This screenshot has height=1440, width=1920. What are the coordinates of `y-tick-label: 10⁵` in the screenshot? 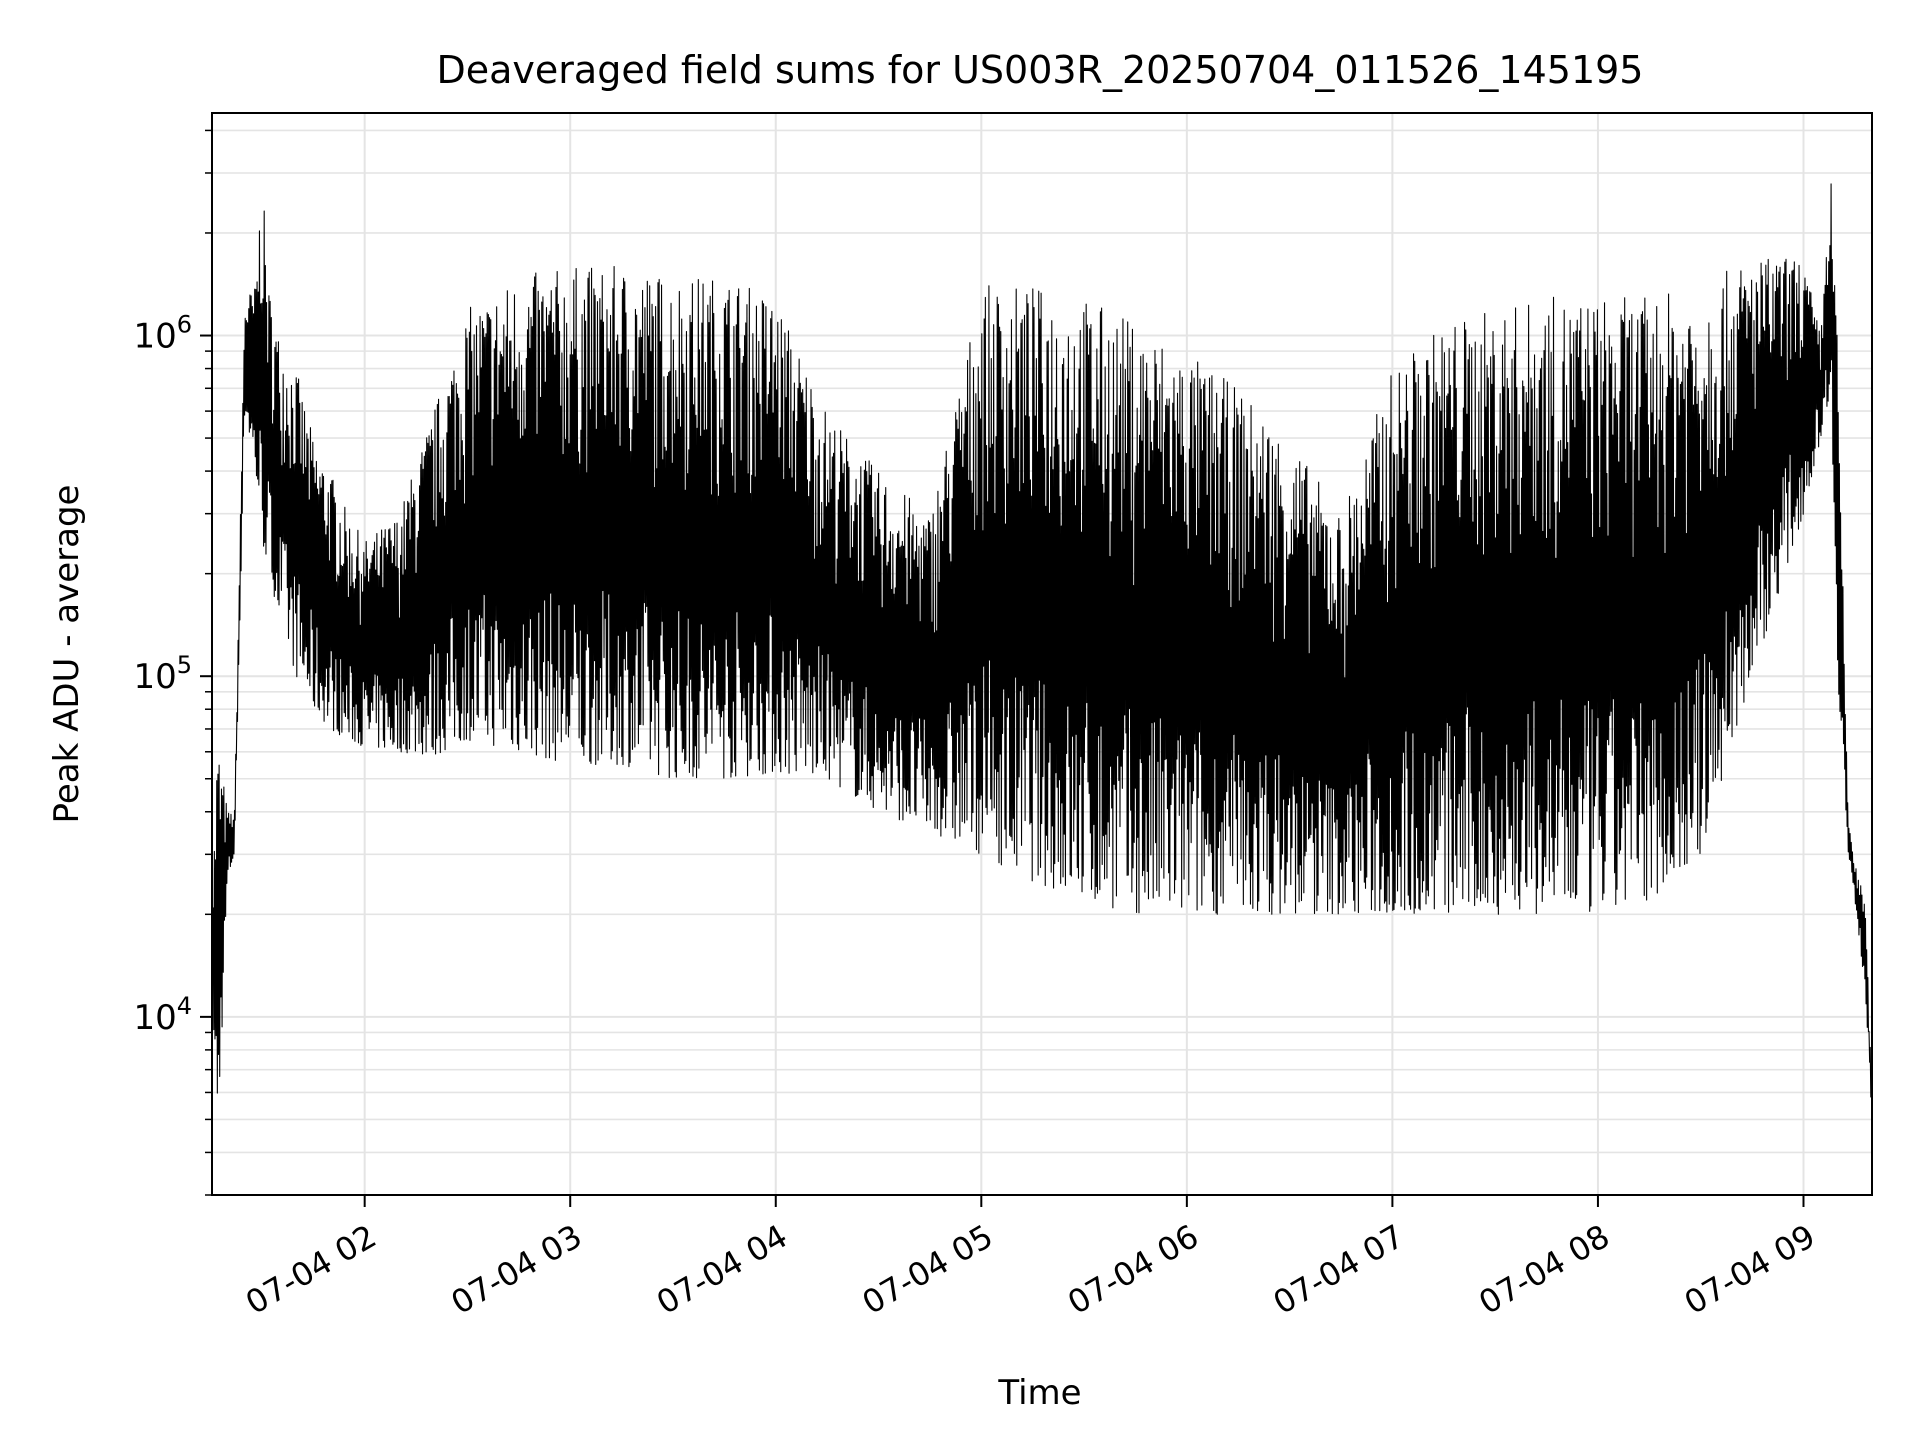 It's located at (162, 674).